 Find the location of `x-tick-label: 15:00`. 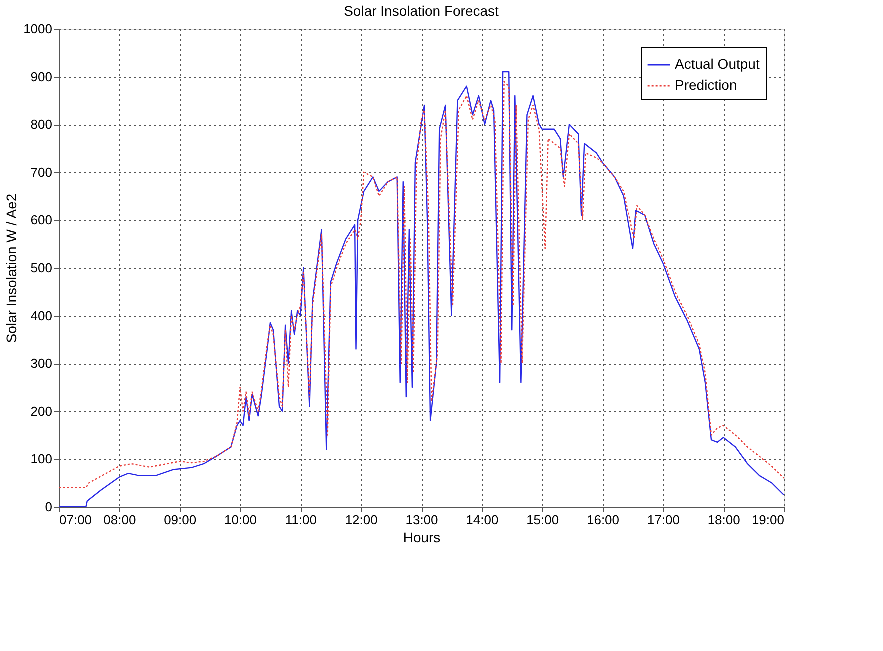

x-tick-label: 15:00 is located at coordinates (543, 520).